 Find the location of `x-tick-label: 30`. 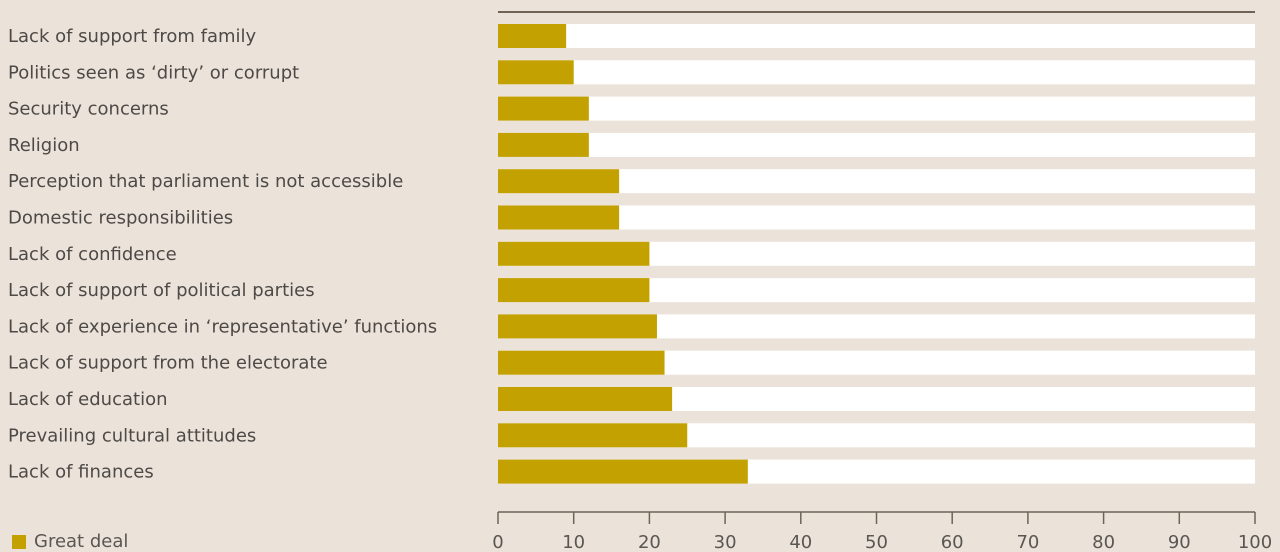

x-tick-label: 30 is located at coordinates (725, 542).